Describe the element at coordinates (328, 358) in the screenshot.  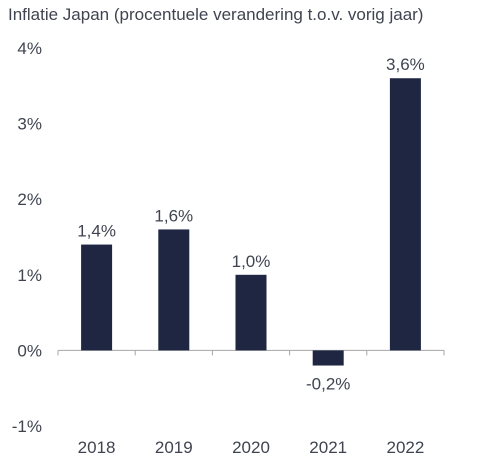
I see `bar-2021` at that location.